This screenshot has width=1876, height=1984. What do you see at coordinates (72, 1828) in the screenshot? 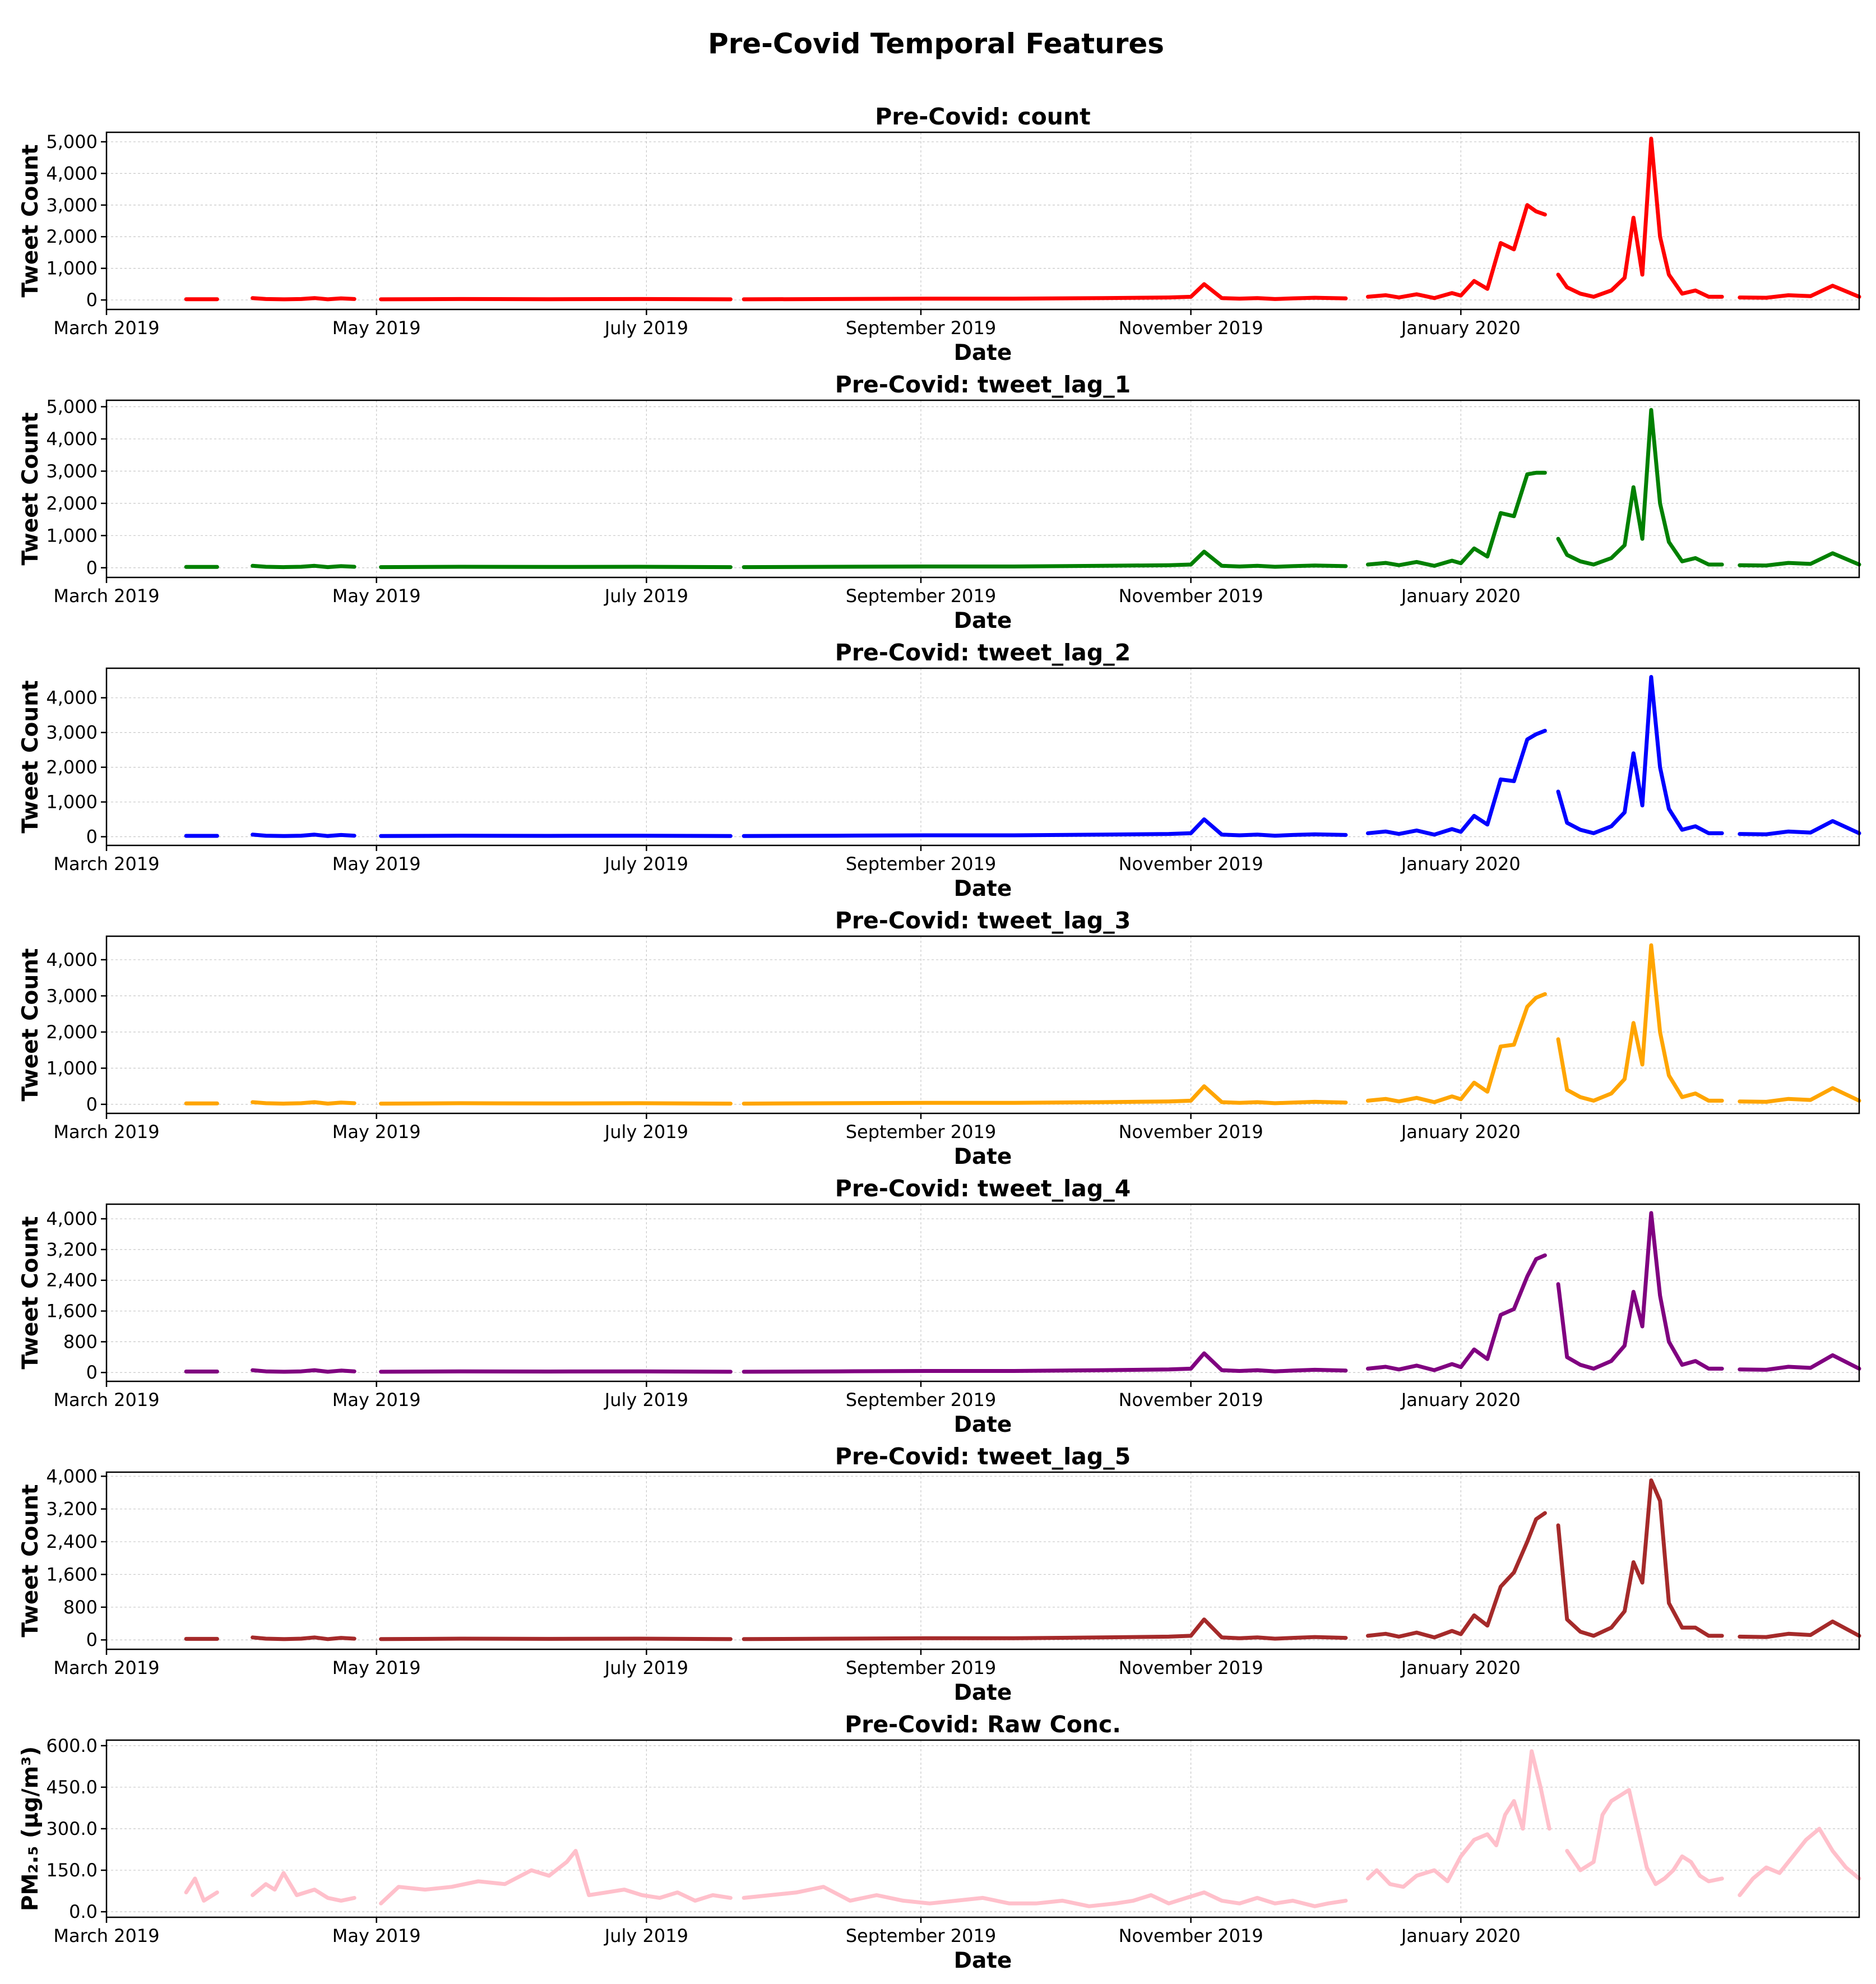
I see `y-tick-label: 300.0` at bounding box center [72, 1828].